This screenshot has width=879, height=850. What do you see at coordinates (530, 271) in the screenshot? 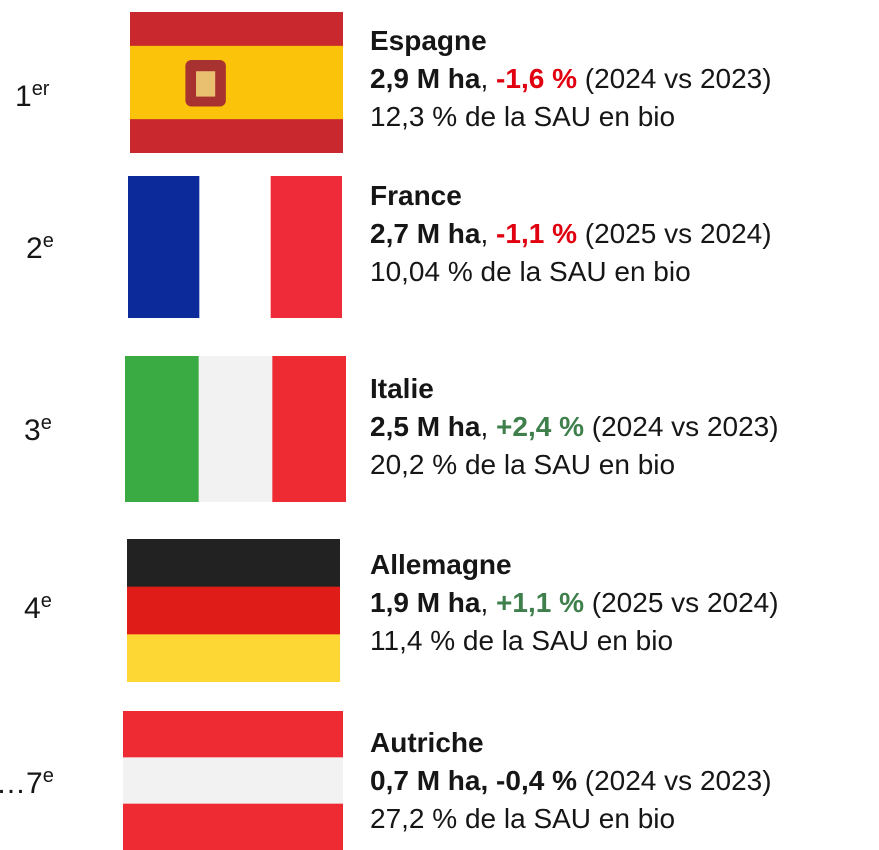
I see `organic-share: 10,04 % de la SAU en bio` at bounding box center [530, 271].